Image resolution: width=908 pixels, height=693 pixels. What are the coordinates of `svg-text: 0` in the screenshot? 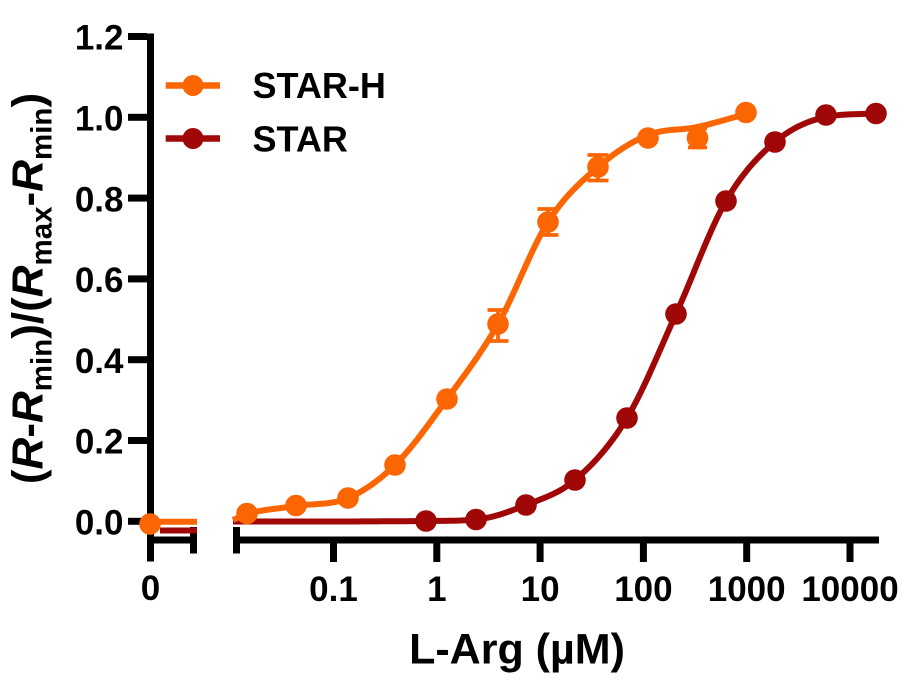 It's located at (150, 588).